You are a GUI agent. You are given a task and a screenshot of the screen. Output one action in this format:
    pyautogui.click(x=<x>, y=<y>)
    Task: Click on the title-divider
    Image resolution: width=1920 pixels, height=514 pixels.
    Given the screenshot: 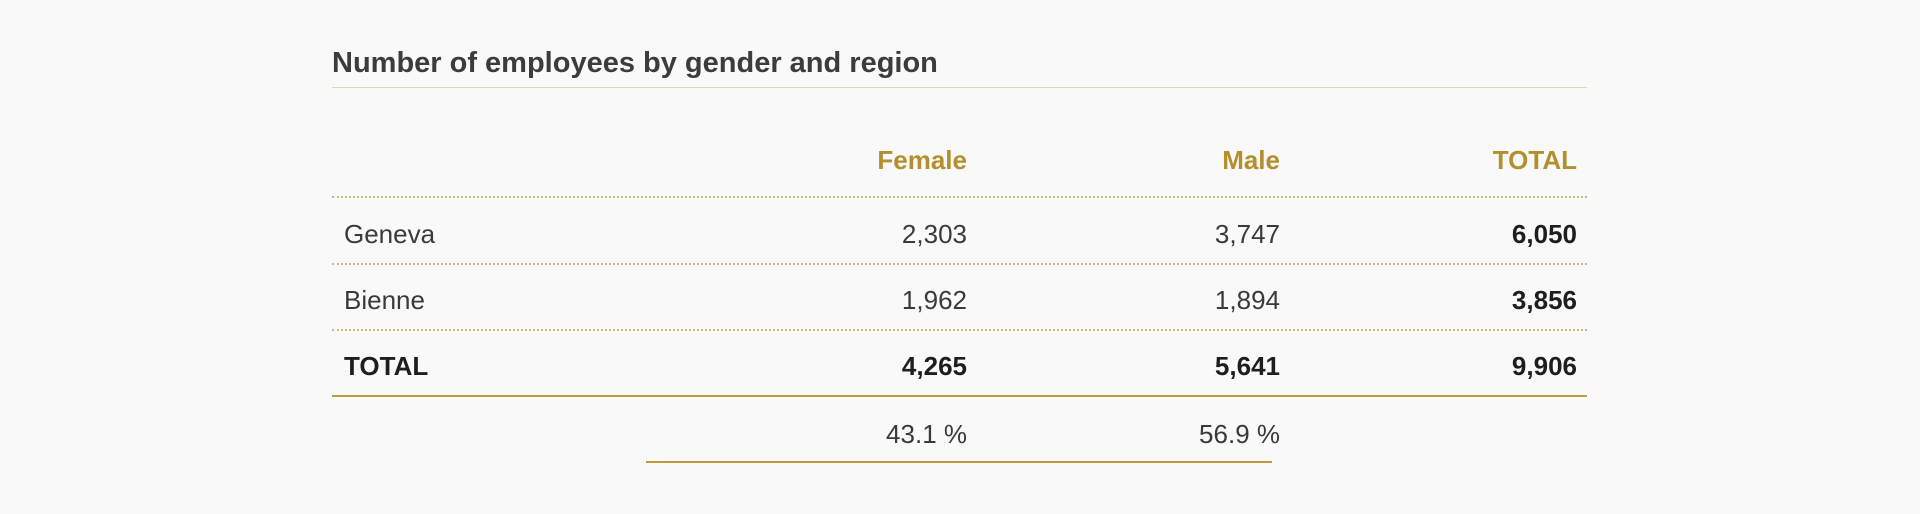 What is the action you would take?
    pyautogui.click(x=959, y=87)
    